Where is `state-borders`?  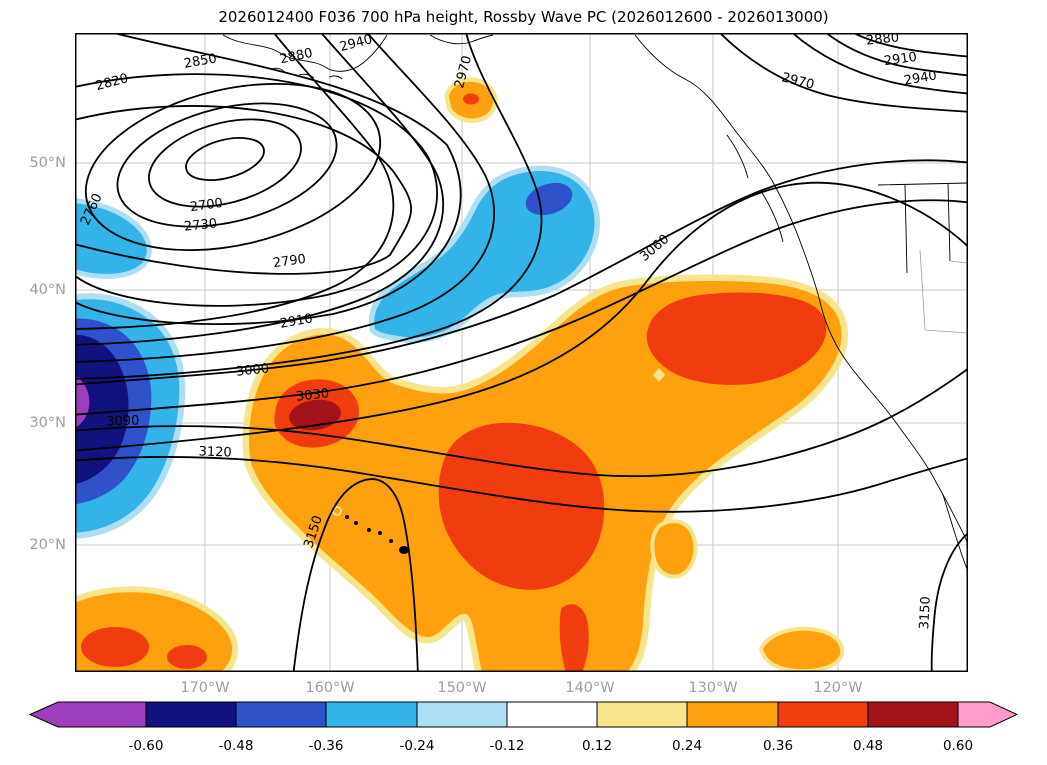 state-borders is located at coordinates (943, 291).